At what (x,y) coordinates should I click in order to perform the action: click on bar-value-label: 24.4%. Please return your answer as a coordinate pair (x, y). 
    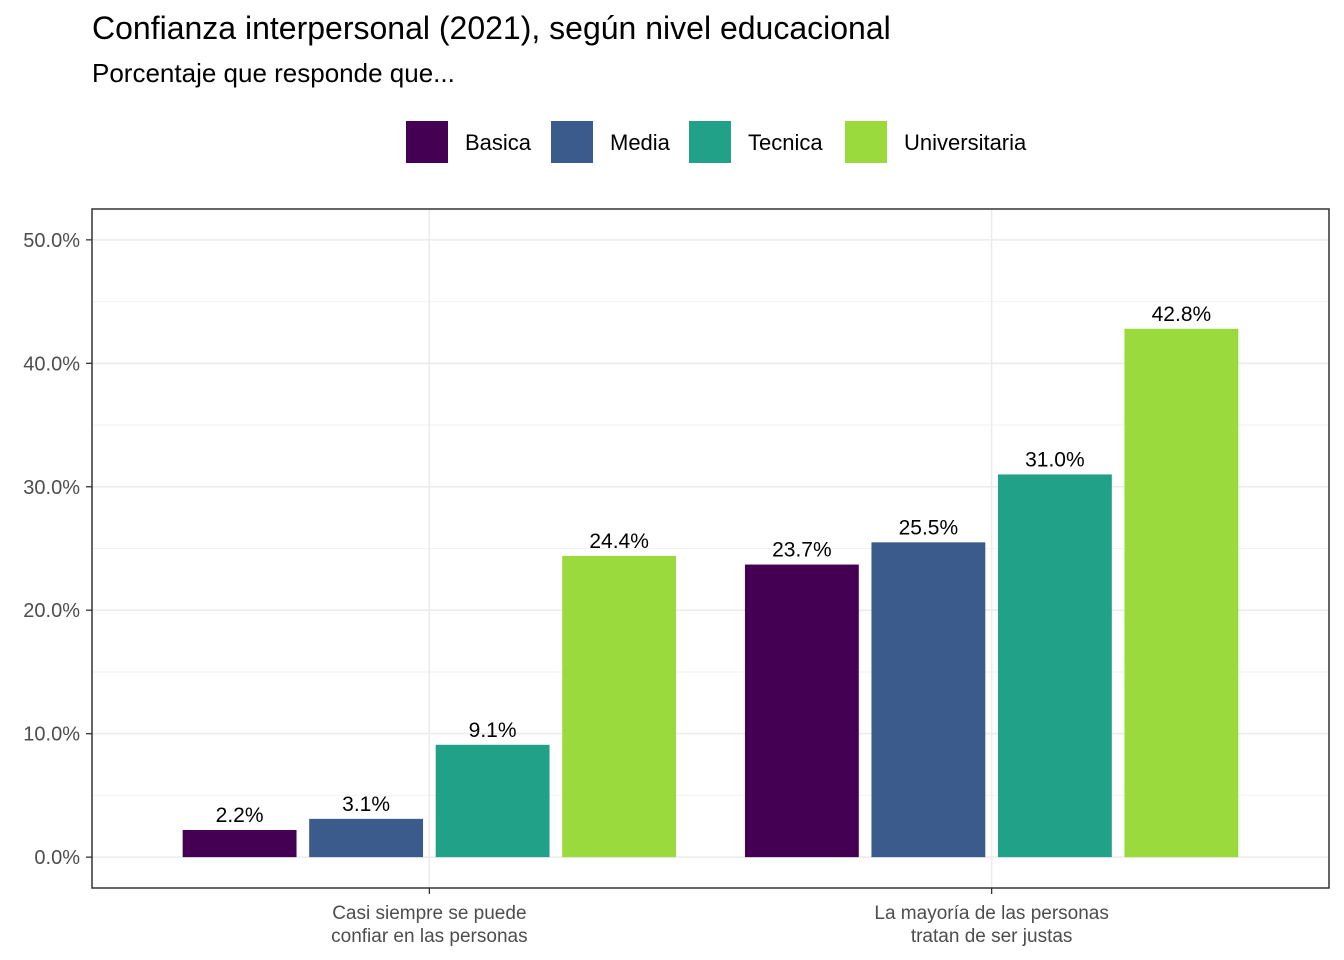
    Looking at the image, I should click on (619, 541).